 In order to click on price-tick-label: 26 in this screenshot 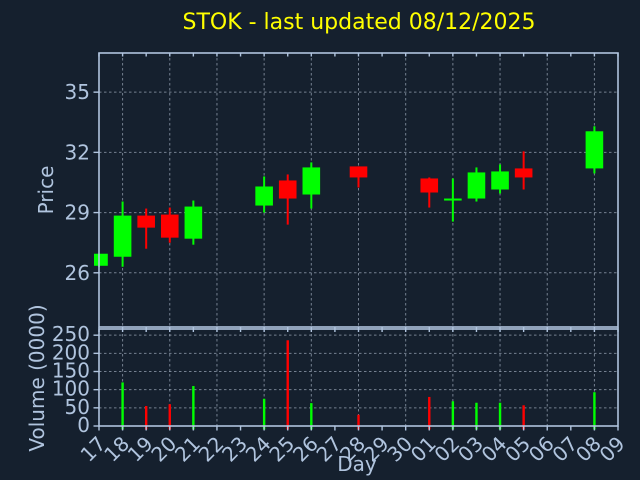, I will do `click(77, 273)`.